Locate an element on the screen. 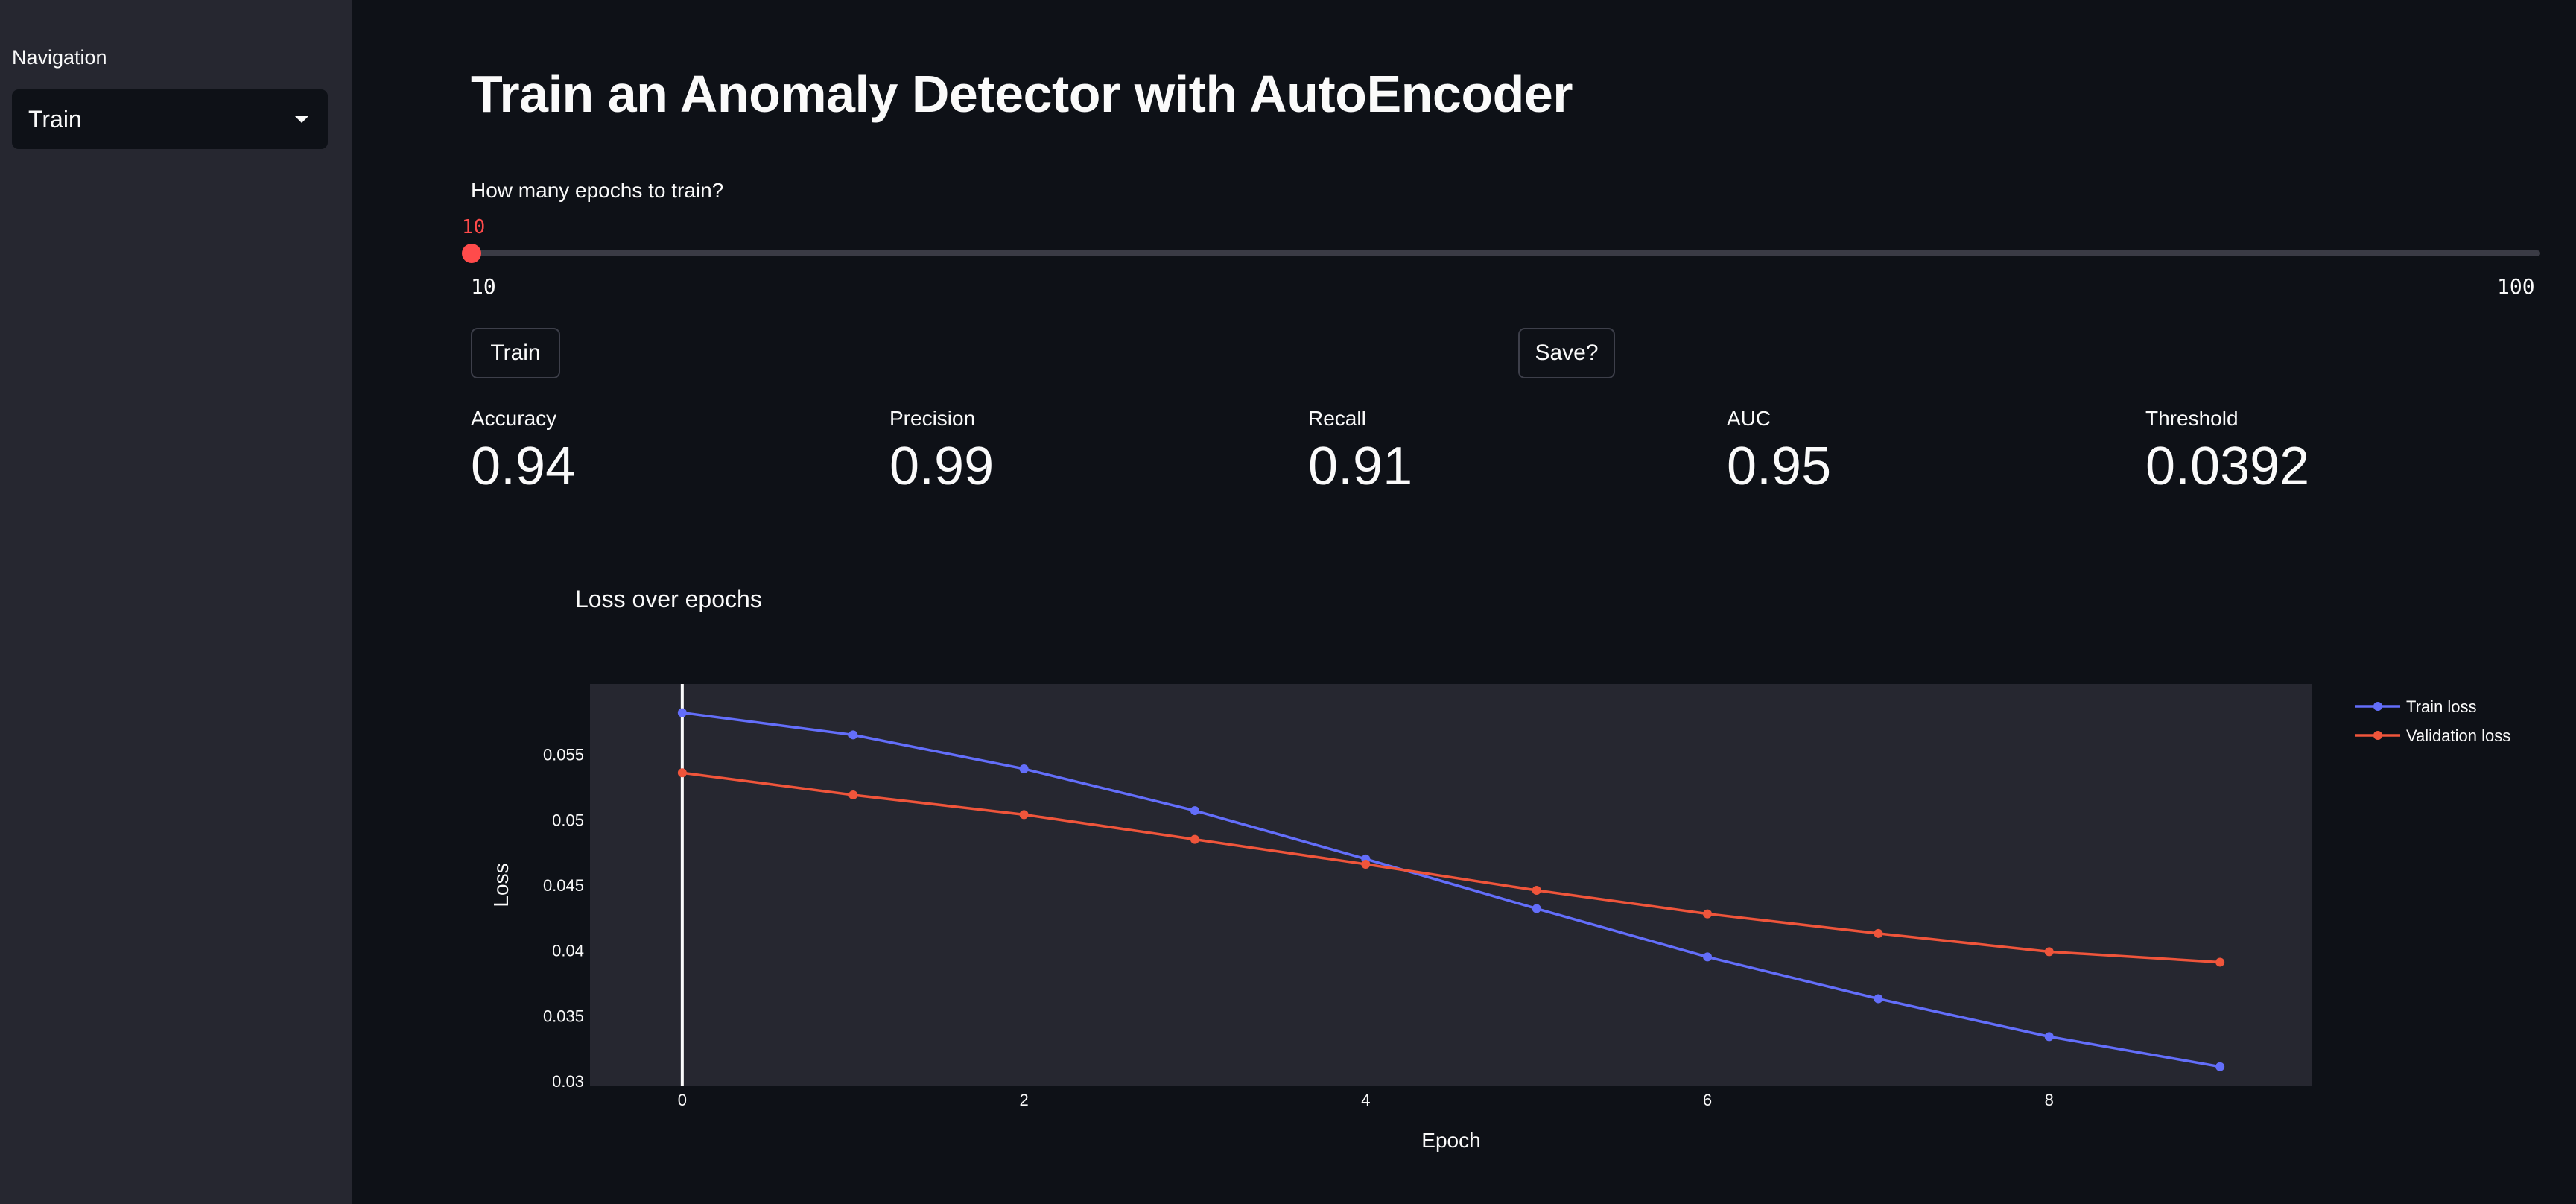 The image size is (2576, 1204). chevron-down-icon is located at coordinates (301, 119).